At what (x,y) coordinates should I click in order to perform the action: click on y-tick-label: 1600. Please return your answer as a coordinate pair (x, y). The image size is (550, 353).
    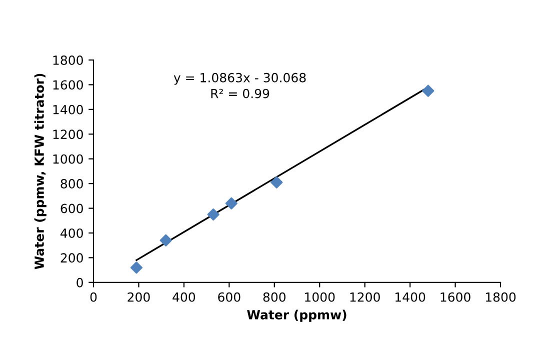
    Looking at the image, I should click on (68, 85).